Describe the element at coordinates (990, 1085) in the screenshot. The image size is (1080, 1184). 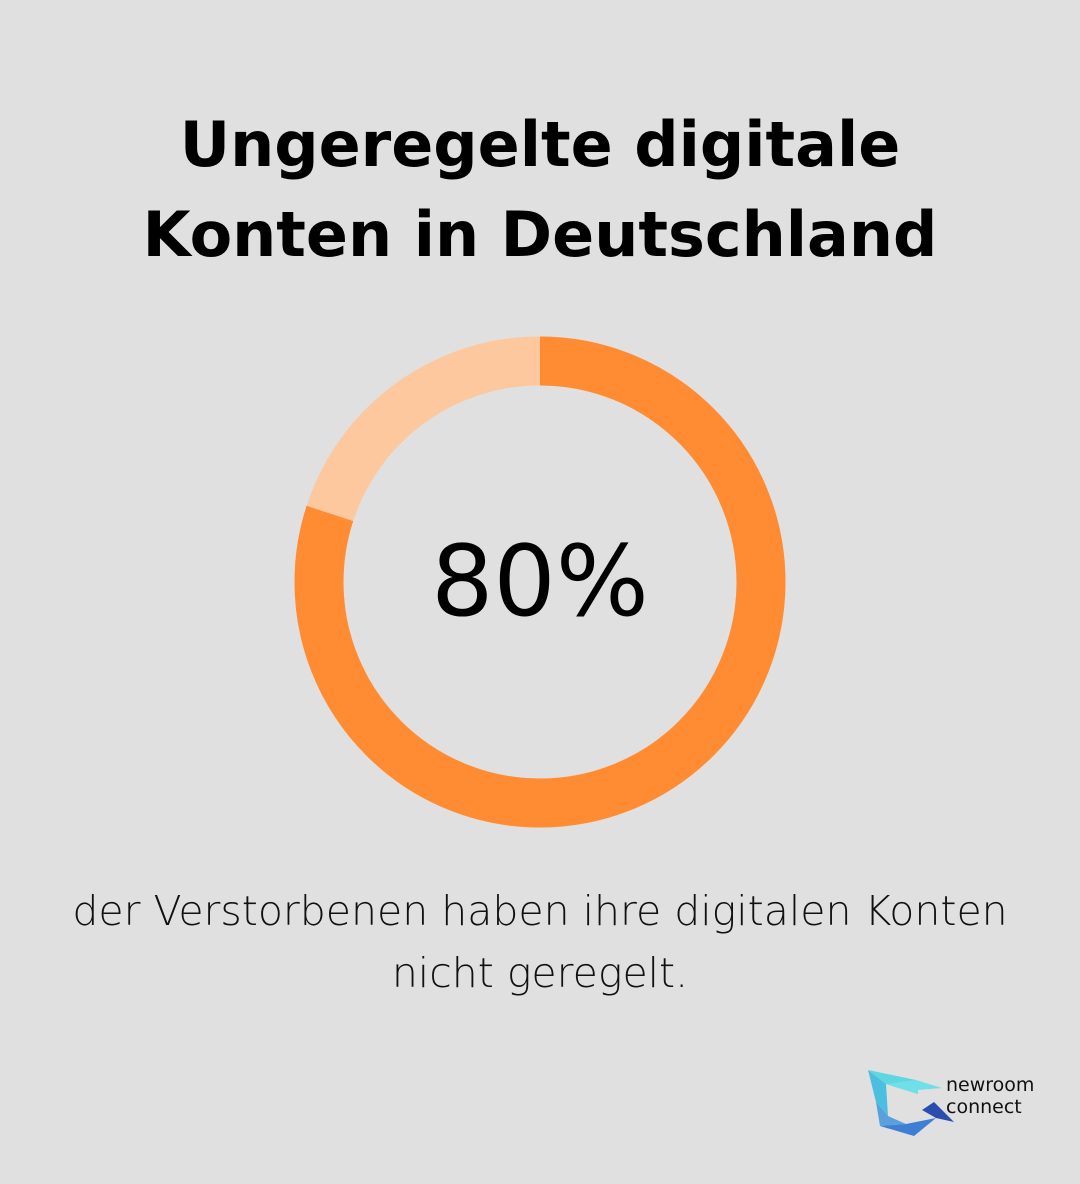
I see `logo-line-1: newroom` at that location.